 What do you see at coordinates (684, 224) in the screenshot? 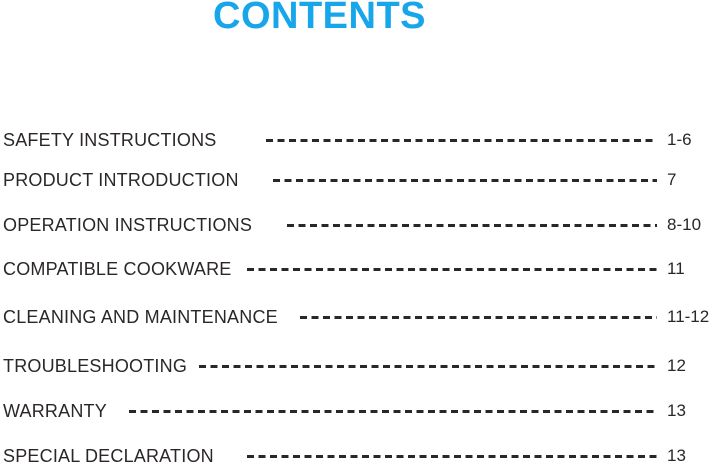
I see `page-number: 8-10` at bounding box center [684, 224].